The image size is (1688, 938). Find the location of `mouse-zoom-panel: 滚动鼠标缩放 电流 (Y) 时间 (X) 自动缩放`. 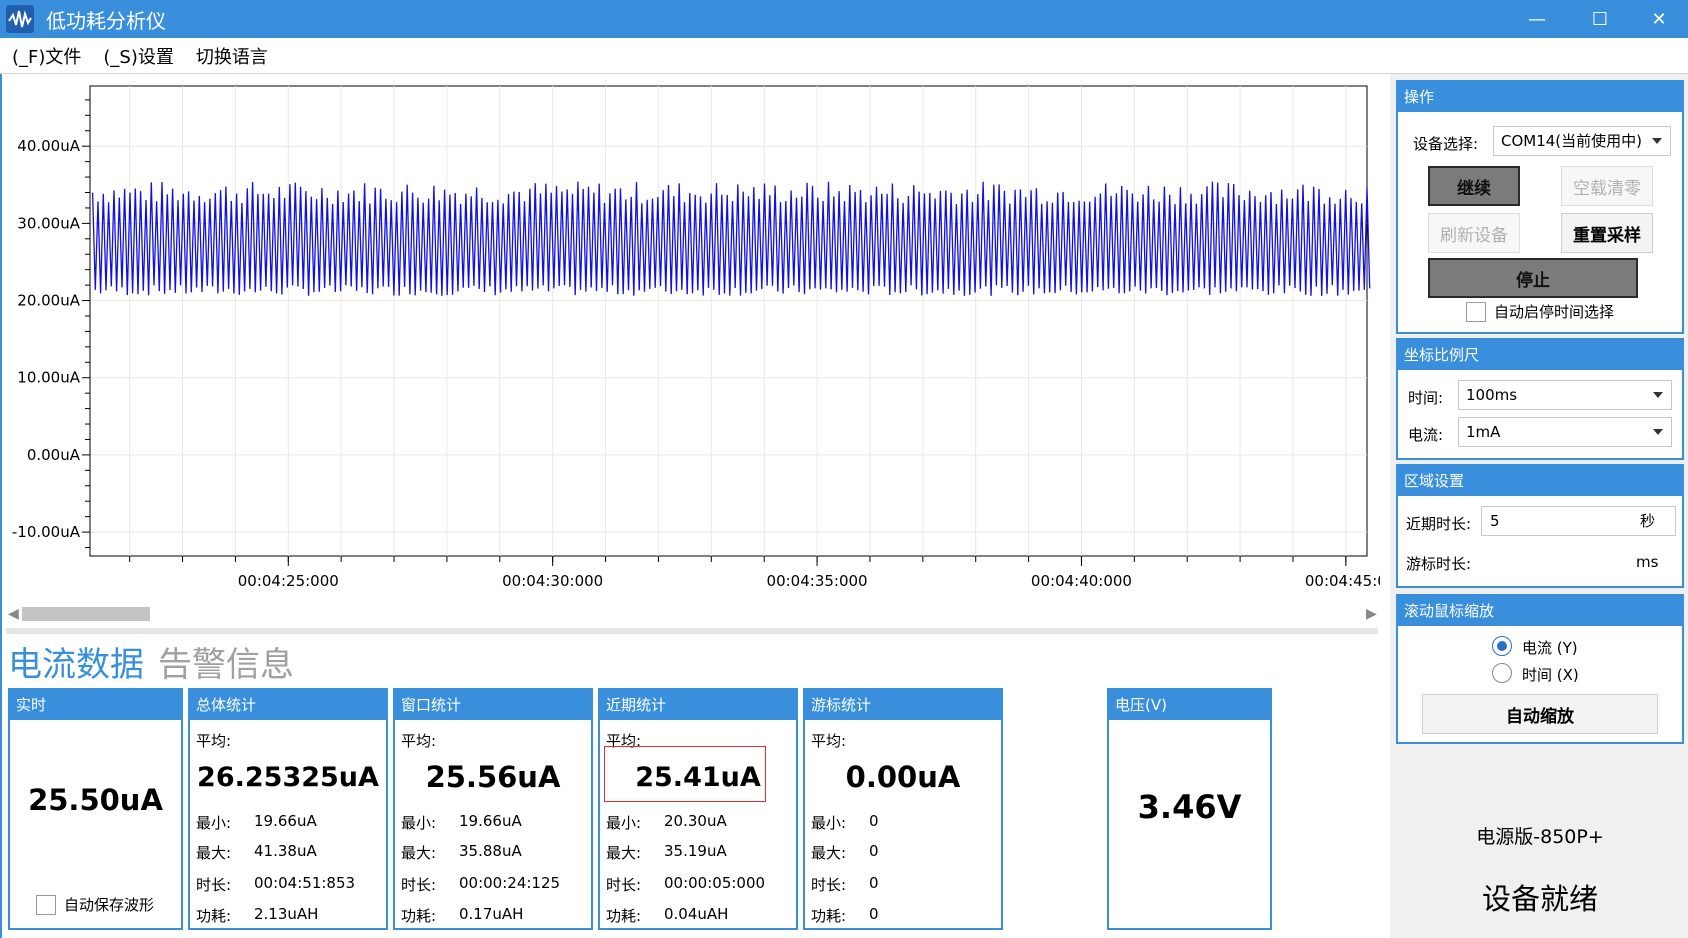

mouse-zoom-panel: 滚动鼠标缩放 电流 (Y) 时间 (X) 自动缩放 is located at coordinates (1540, 669).